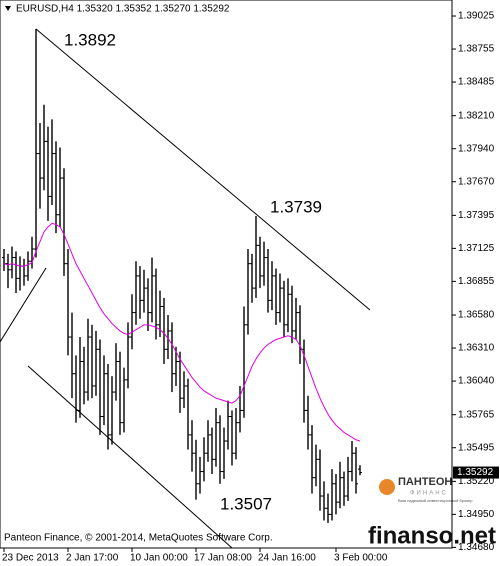 The height and width of the screenshot is (566, 500). I want to click on y-tick-label: 1.39025, so click(476, 16).